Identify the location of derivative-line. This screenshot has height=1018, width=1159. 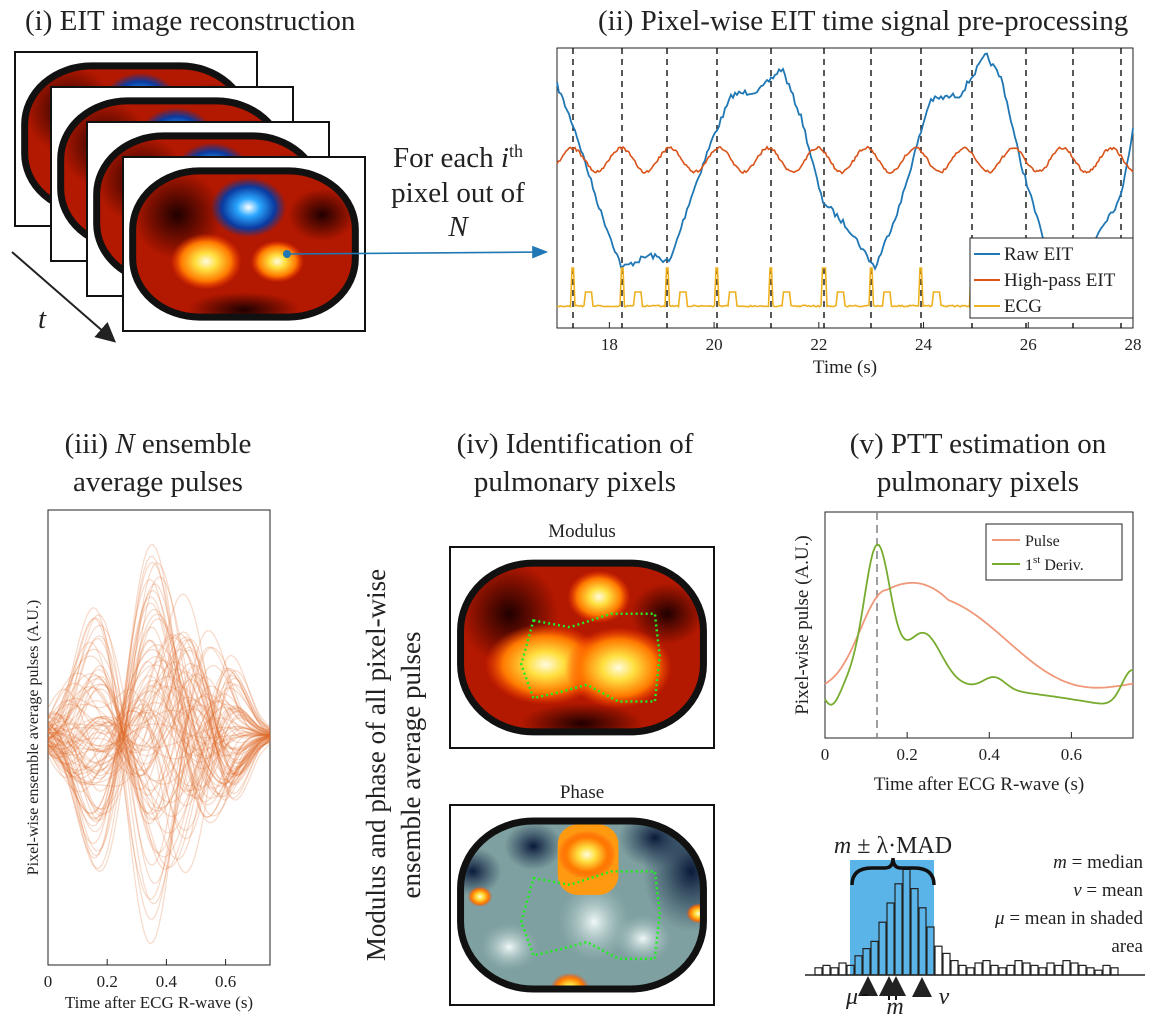
(979, 624).